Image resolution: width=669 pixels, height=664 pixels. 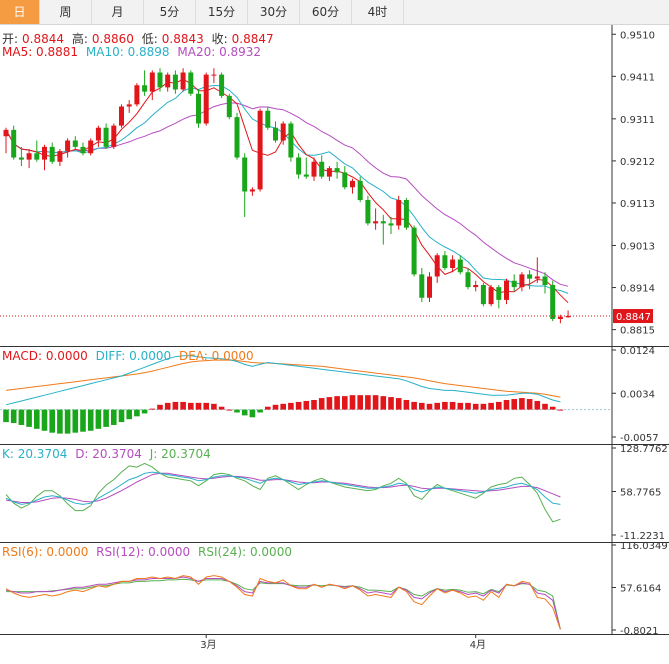 I want to click on open-label: 开:, so click(x=10, y=39).